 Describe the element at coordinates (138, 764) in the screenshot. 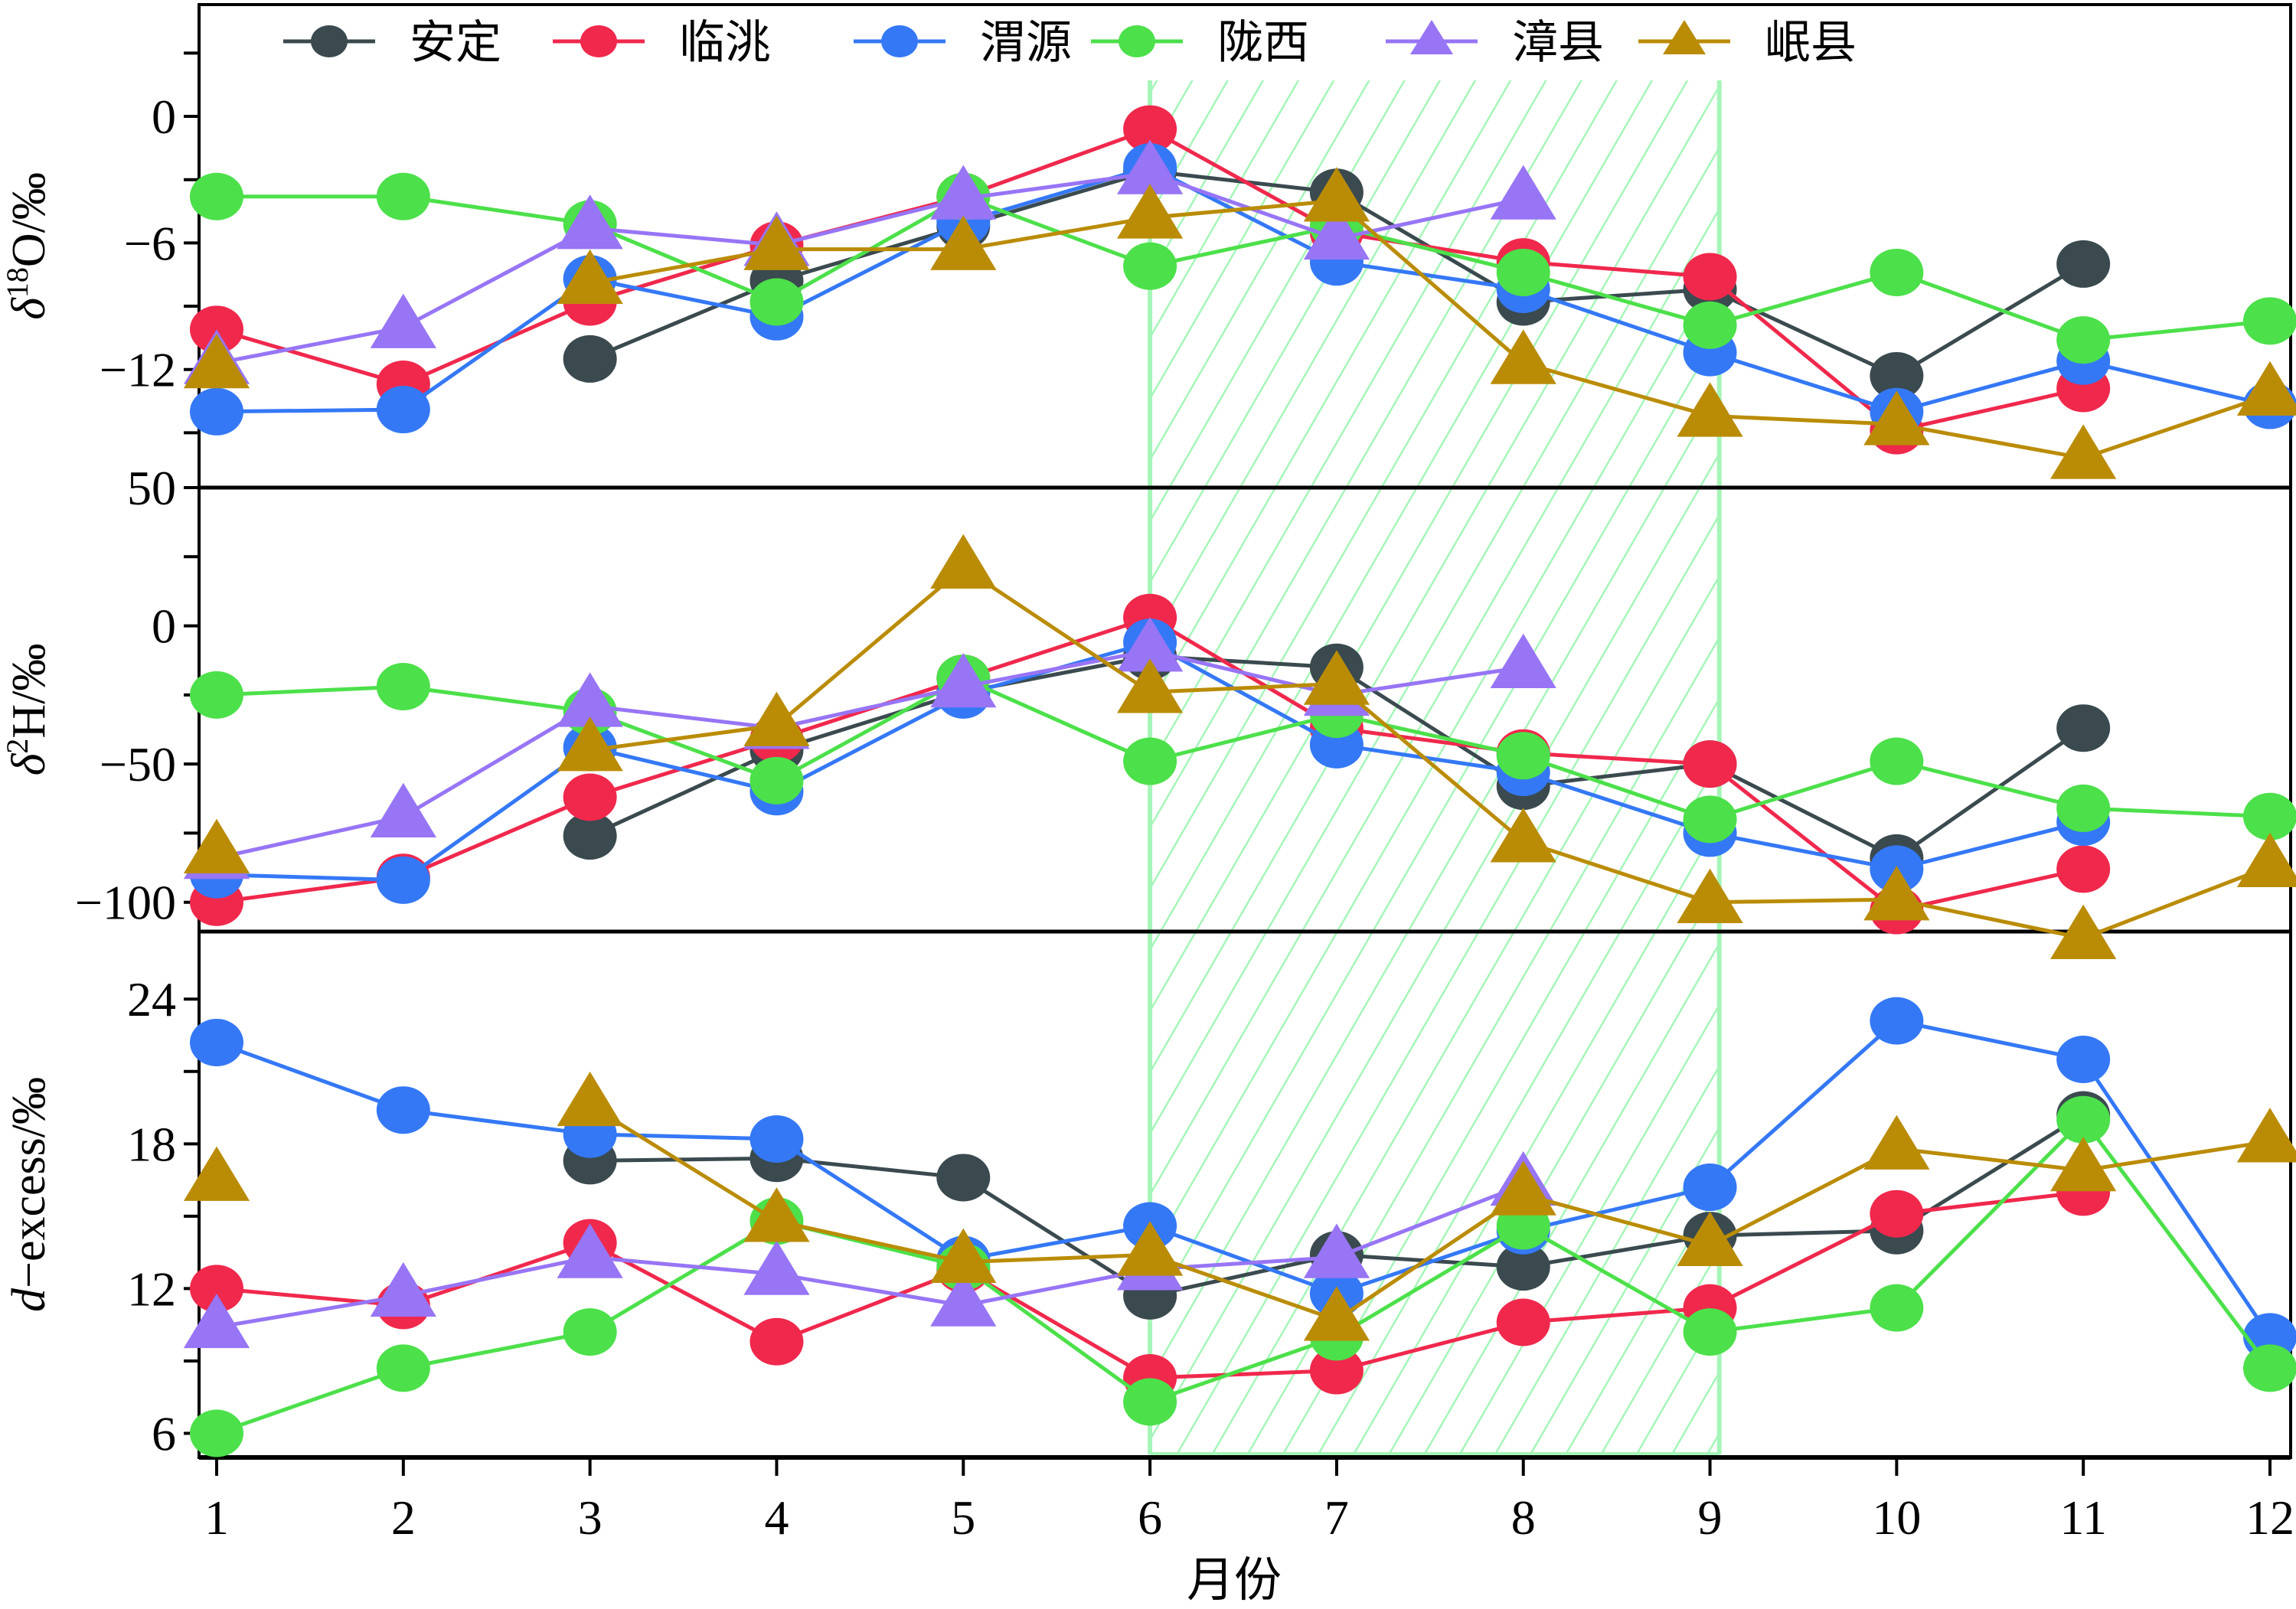

I see `y-tick-label: −50` at that location.